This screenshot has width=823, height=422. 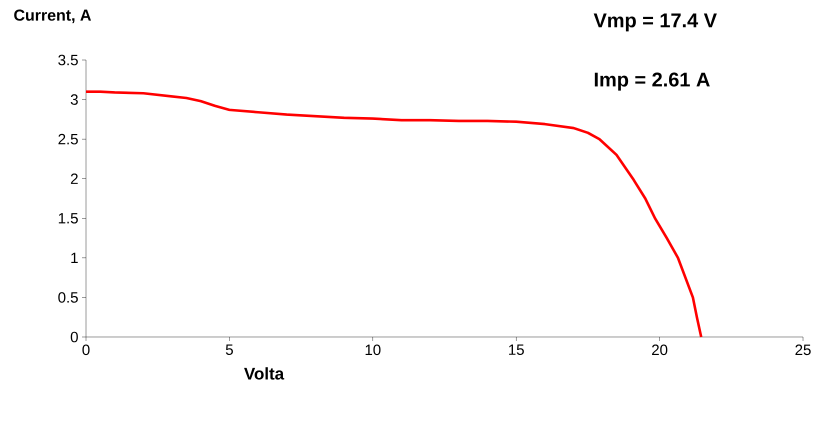 What do you see at coordinates (74, 178) in the screenshot?
I see `y-tick-label: 2` at bounding box center [74, 178].